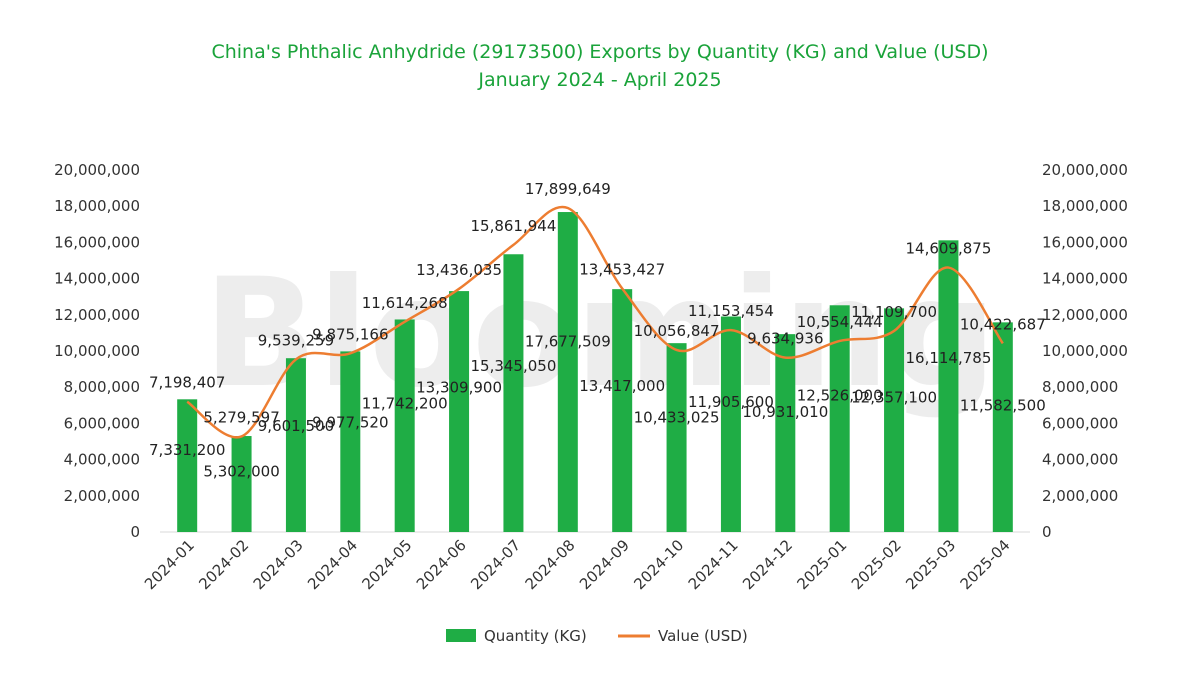 The width and height of the screenshot is (1200, 675). What do you see at coordinates (948, 358) in the screenshot?
I see `quantity-data-label: 16,114,785` at bounding box center [948, 358].